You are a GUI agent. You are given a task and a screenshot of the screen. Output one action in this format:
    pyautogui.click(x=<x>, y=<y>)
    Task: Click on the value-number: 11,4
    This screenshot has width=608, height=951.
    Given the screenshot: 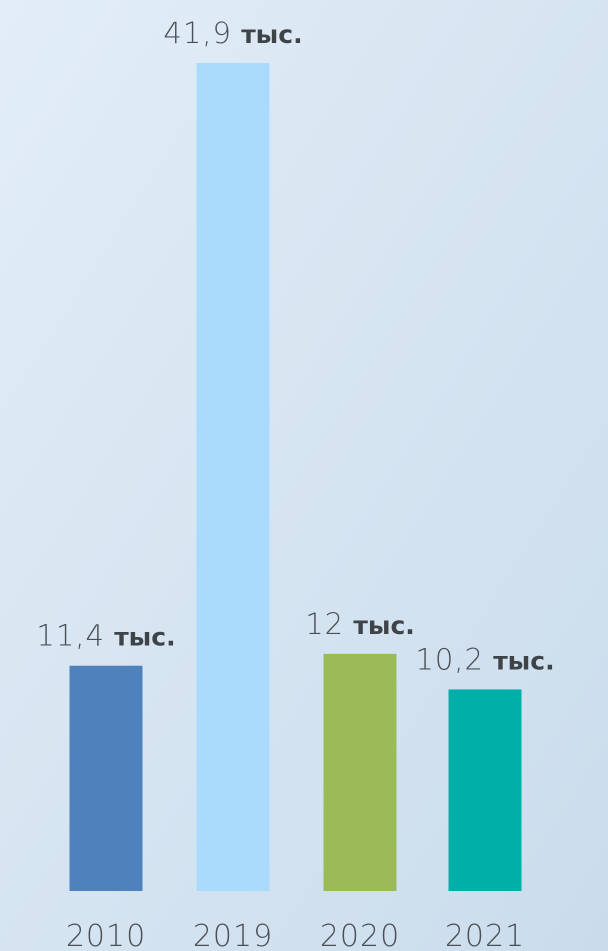 What is the action you would take?
    pyautogui.click(x=70, y=636)
    